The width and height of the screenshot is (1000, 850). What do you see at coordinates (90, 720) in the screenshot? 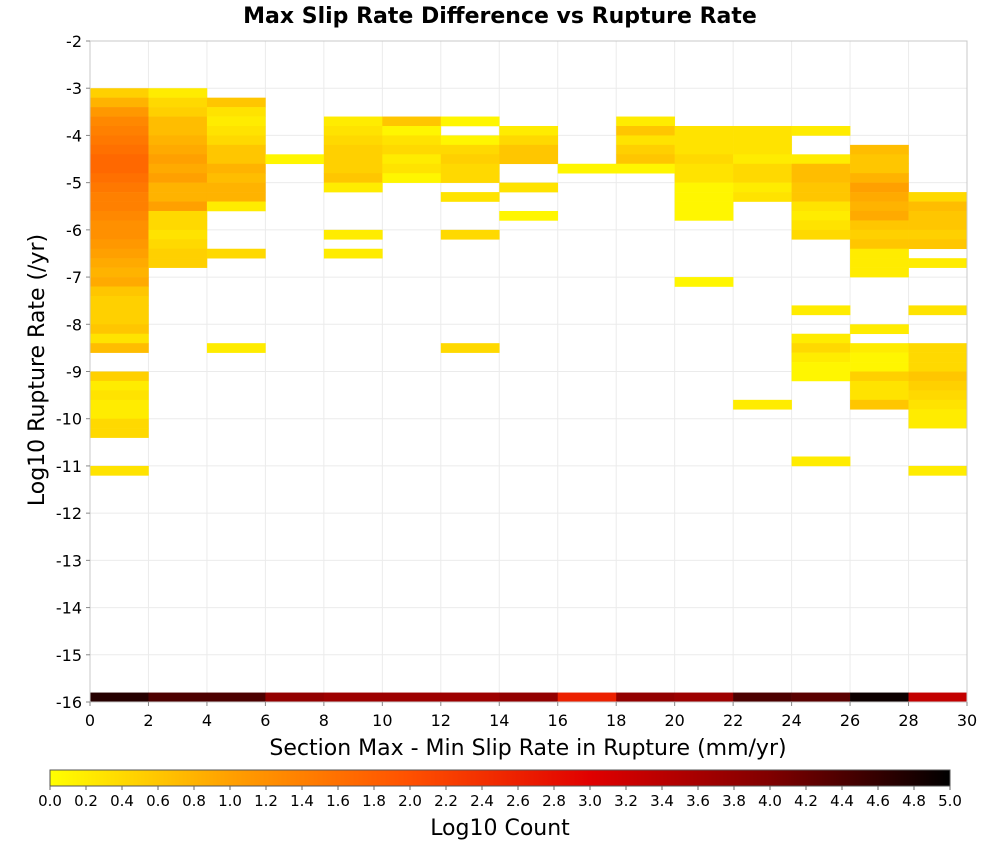
I see `x-tick-label: 0` at bounding box center [90, 720].